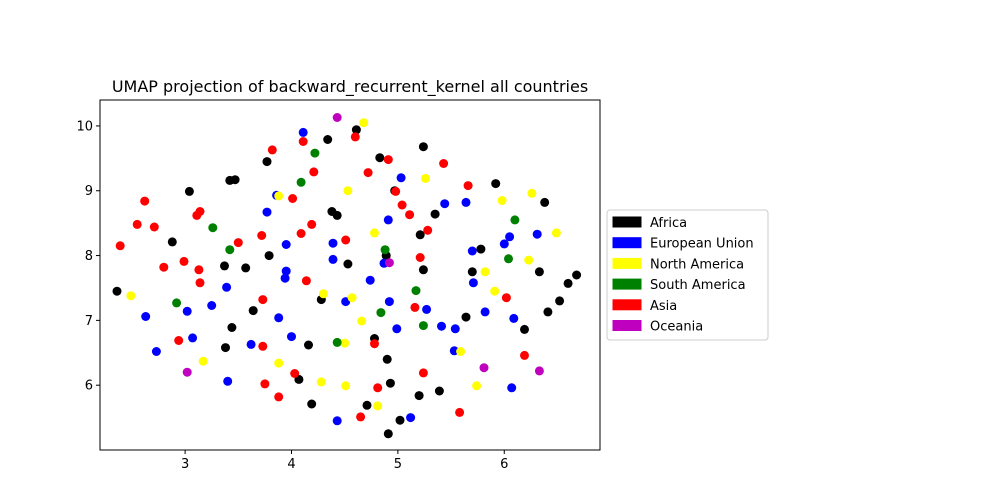  I want to click on x-tick-label-3: 6, so click(504, 464).